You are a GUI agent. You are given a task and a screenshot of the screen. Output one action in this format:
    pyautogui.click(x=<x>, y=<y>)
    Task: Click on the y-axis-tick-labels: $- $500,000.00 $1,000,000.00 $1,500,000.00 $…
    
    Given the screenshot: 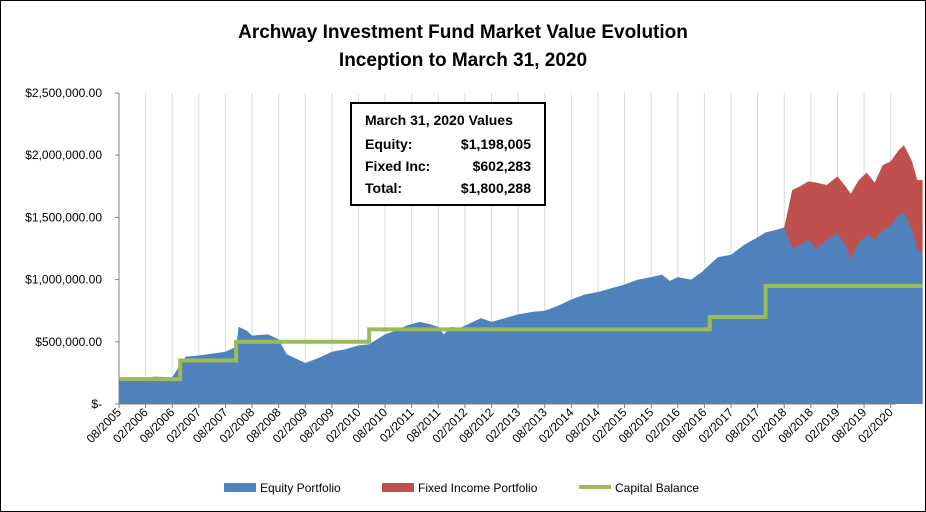 What is the action you would take?
    pyautogui.click(x=72, y=248)
    